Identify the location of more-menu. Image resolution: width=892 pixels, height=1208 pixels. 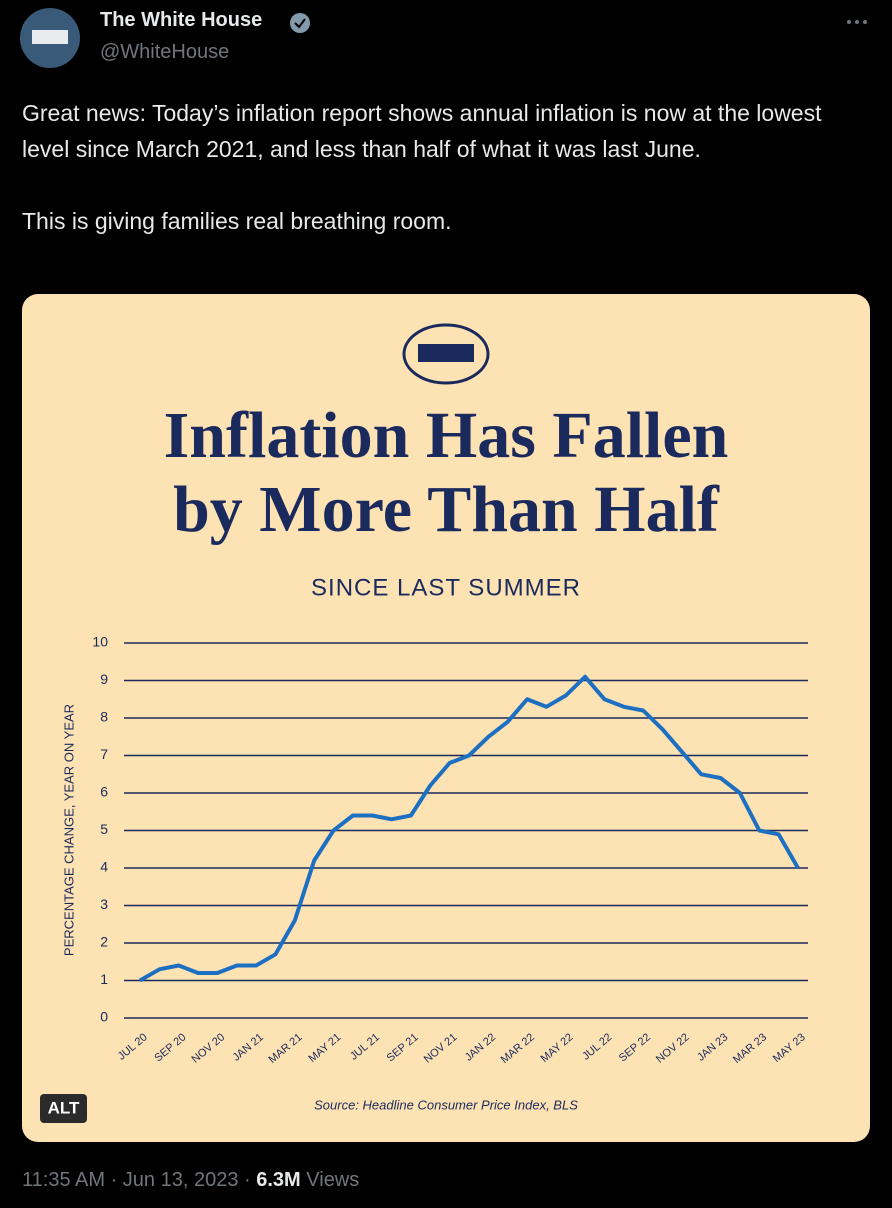
(857, 22).